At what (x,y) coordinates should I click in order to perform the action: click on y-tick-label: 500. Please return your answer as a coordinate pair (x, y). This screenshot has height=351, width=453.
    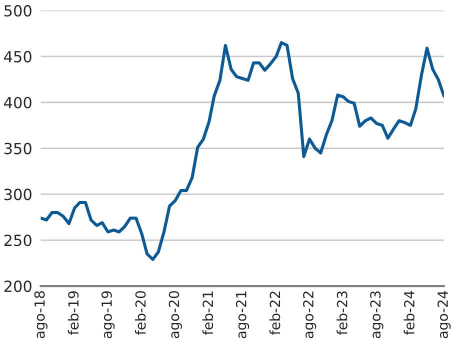
    Looking at the image, I should click on (18, 10).